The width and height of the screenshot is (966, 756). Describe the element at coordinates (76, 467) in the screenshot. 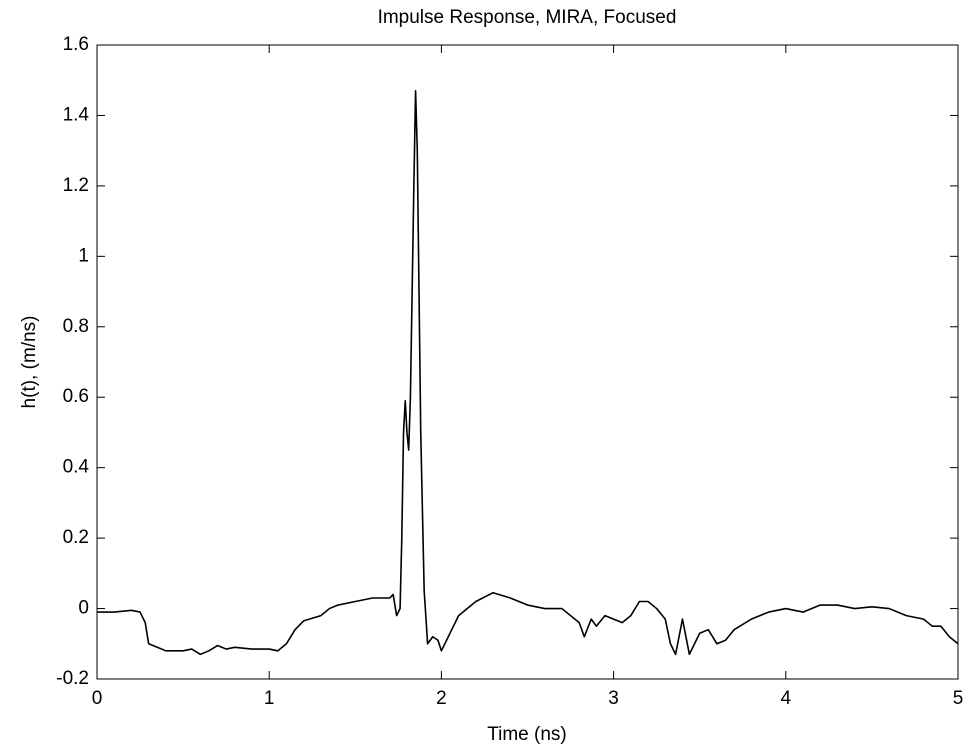

I see `y-tick-label: 0.4` at that location.